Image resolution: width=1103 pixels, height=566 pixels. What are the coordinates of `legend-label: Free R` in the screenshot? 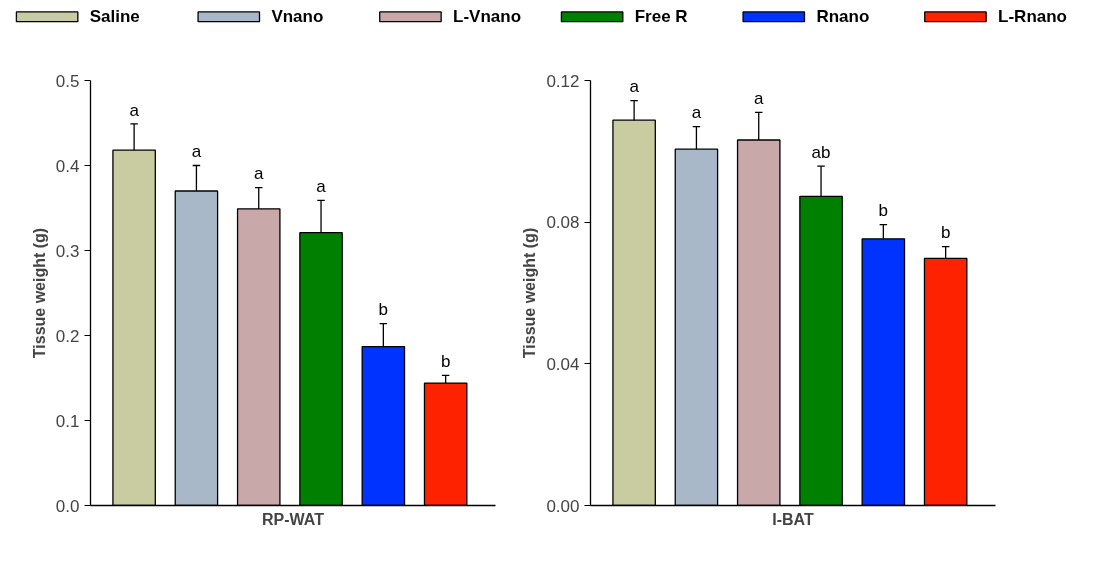 It's located at (661, 17).